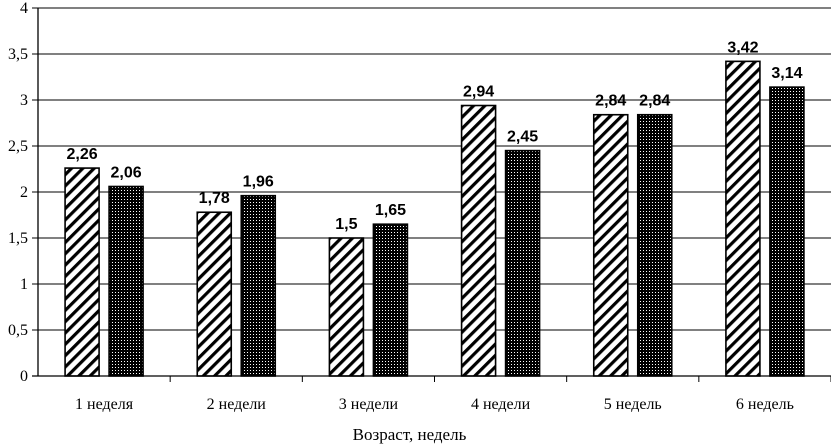  Describe the element at coordinates (478, 92) in the screenshot. I see `data-label: 2,94` at that location.